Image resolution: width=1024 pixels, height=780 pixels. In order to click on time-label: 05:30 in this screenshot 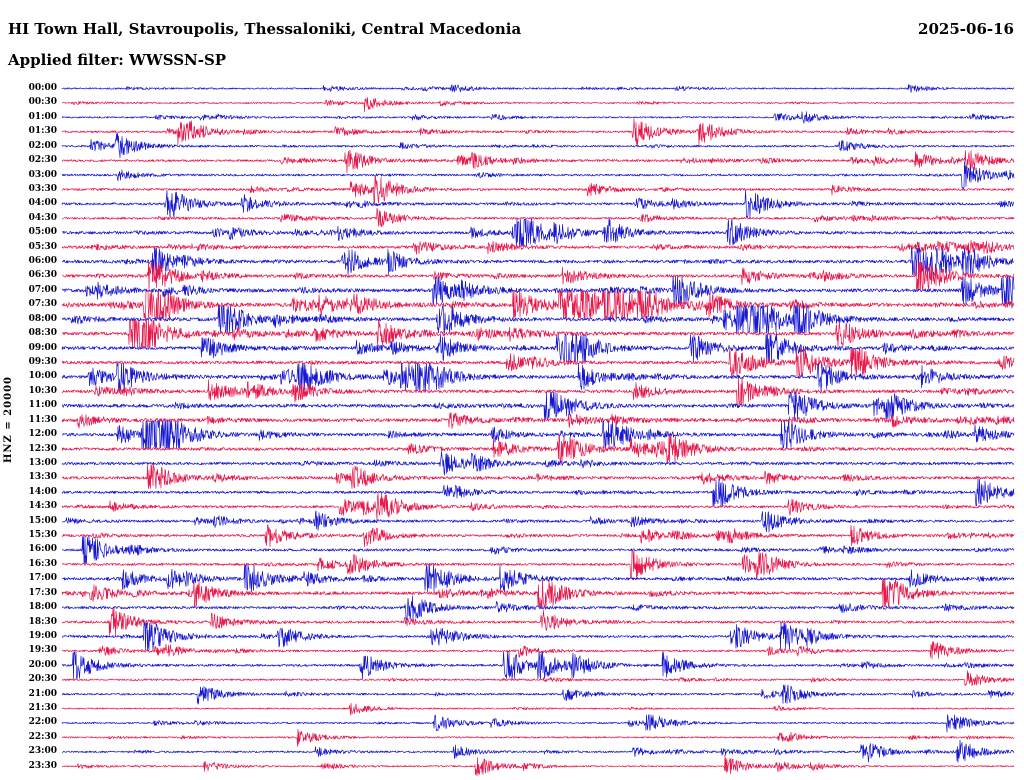, I will do `click(42, 246)`.